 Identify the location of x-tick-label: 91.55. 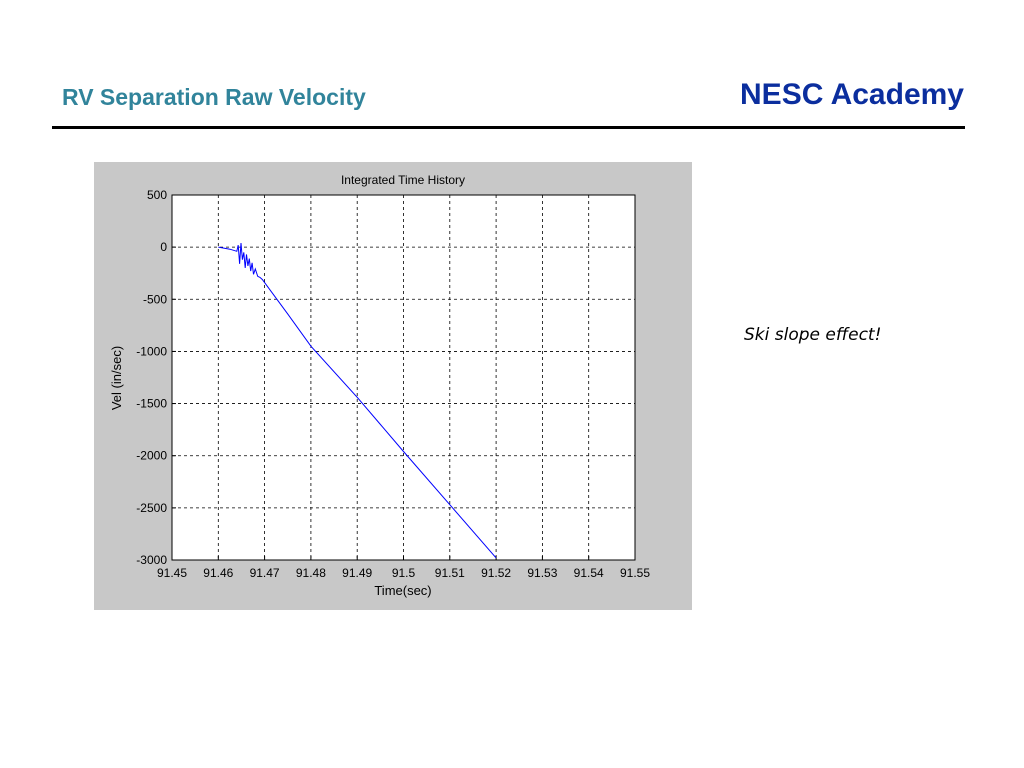
(635, 573).